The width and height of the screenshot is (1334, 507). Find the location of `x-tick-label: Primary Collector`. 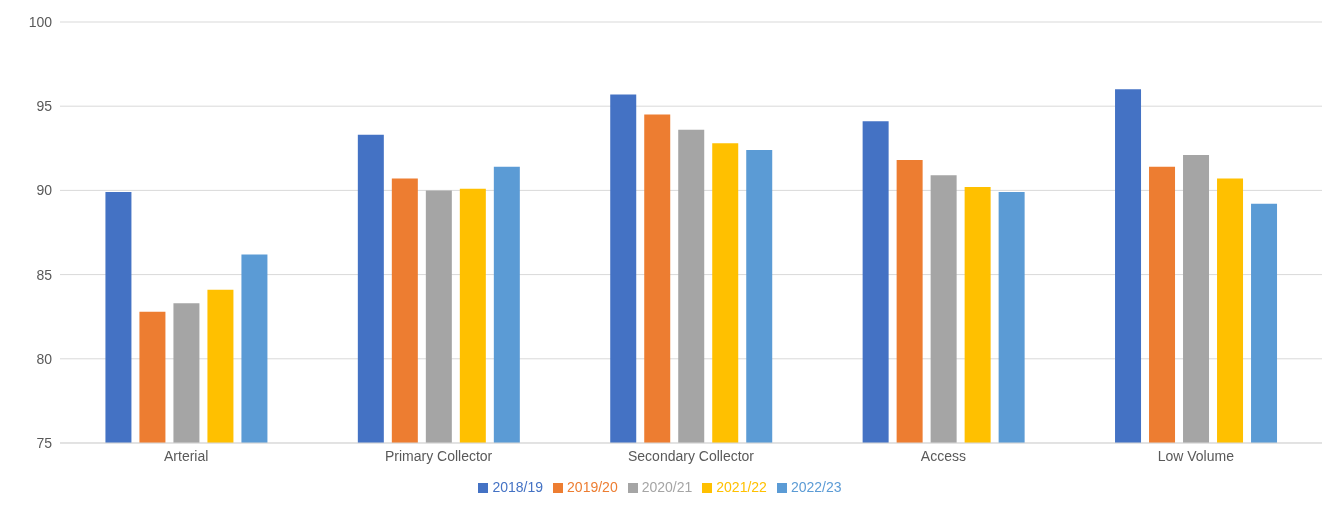

x-tick-label: Primary Collector is located at coordinates (438, 455).